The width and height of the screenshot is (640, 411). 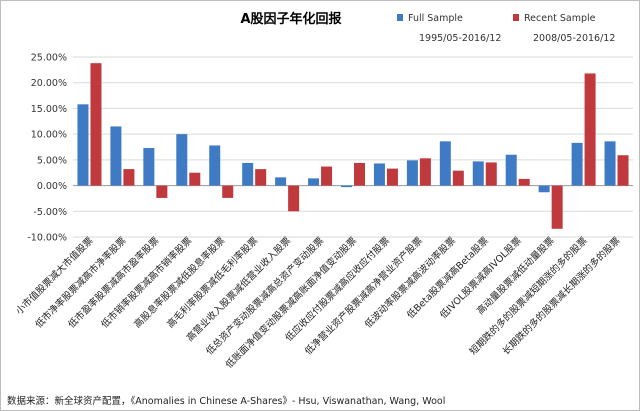 What do you see at coordinates (561, 295) in the screenshot?
I see `category-label: 长期跌的多的股票减长期涨的多的股票` at bounding box center [561, 295].